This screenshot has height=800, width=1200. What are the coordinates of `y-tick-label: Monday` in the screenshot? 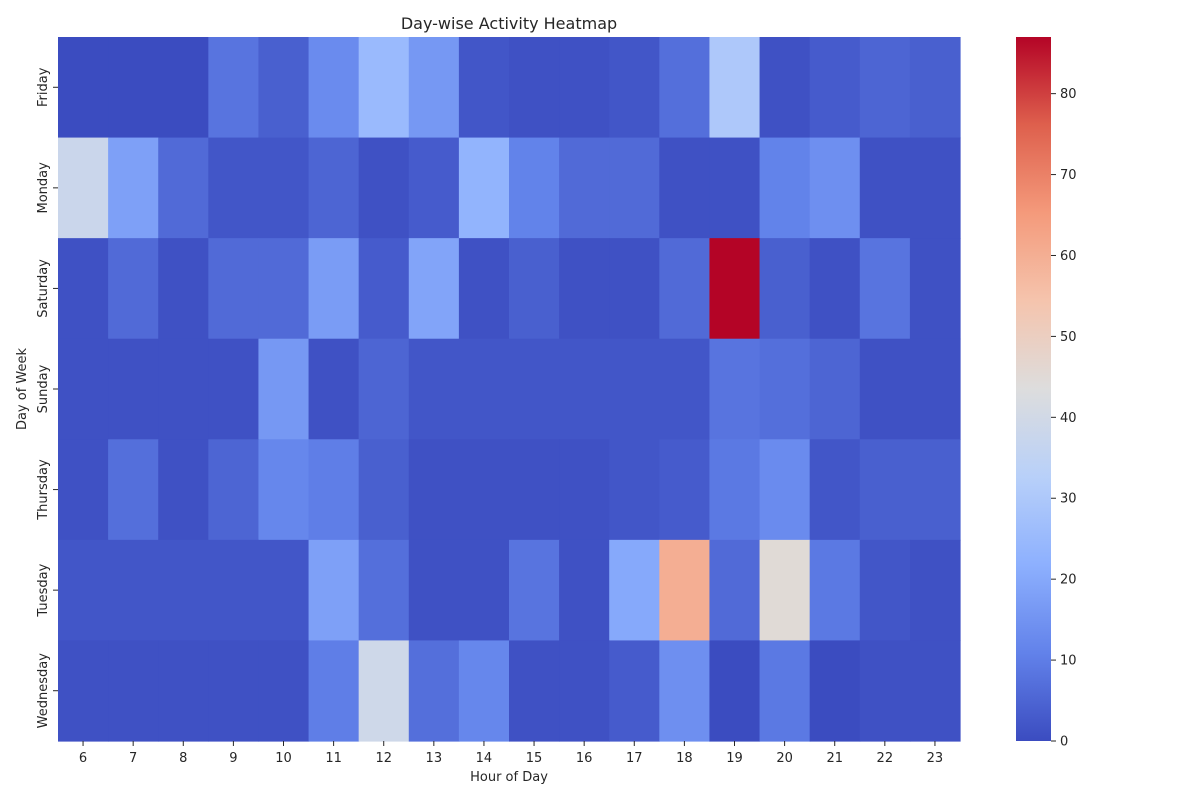 It's located at (43, 188).